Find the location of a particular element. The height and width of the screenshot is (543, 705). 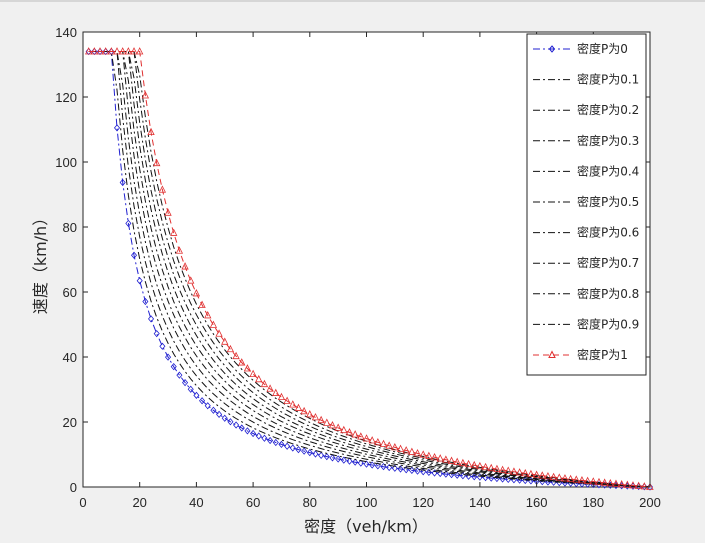

legend-item: 密度P为0.9 is located at coordinates (586, 323).